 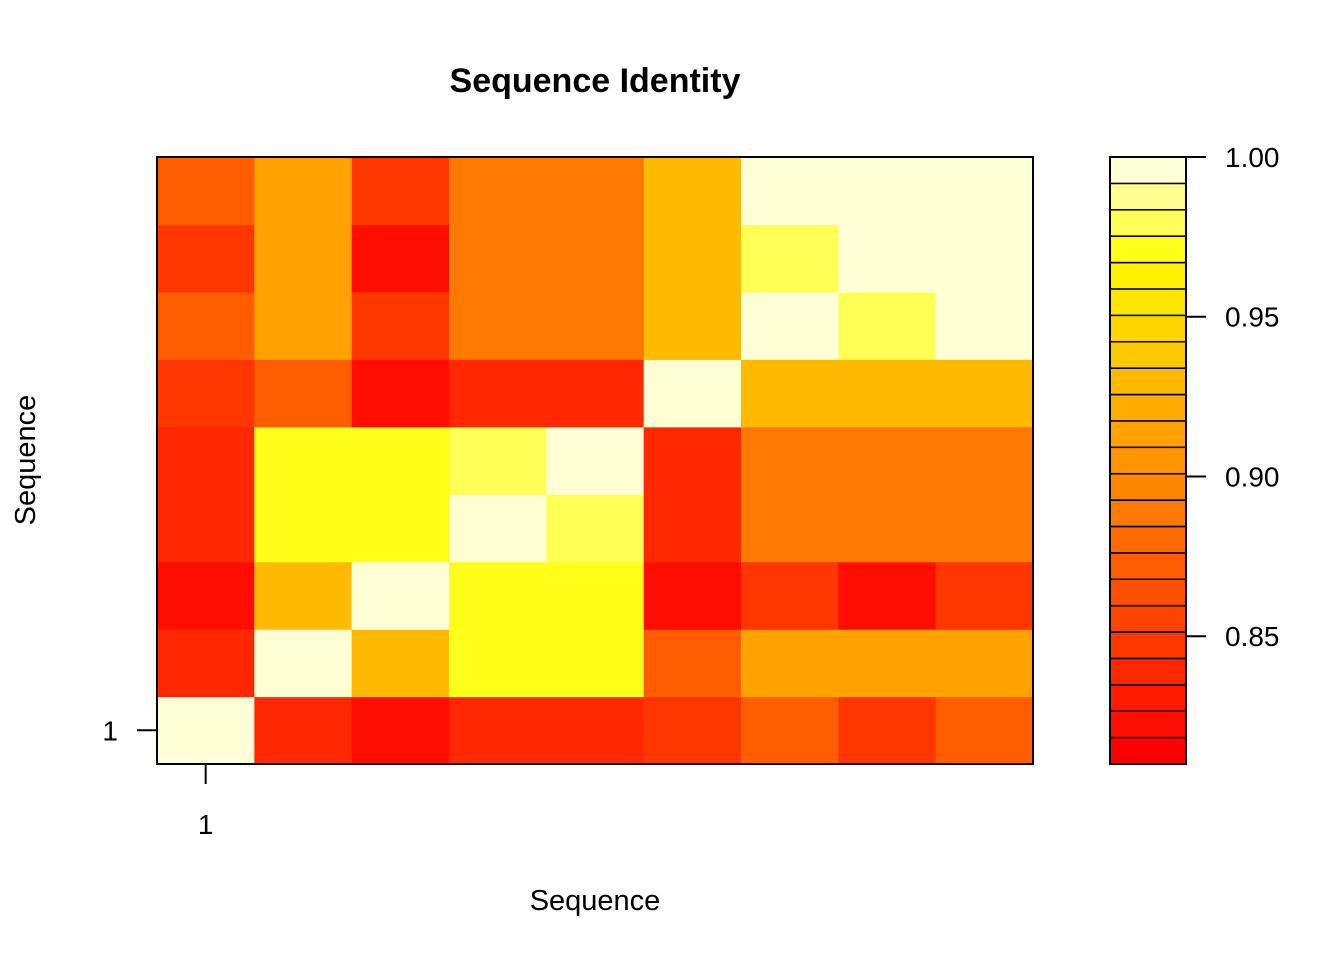 I want to click on colorbar-frame, so click(x=1148, y=460).